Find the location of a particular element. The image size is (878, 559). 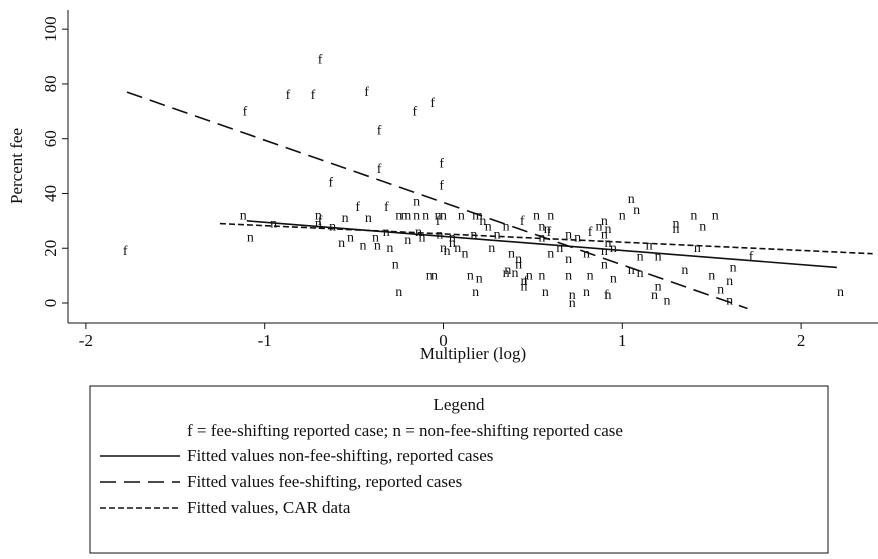

y-tick-label: 80 is located at coordinates (50, 83).